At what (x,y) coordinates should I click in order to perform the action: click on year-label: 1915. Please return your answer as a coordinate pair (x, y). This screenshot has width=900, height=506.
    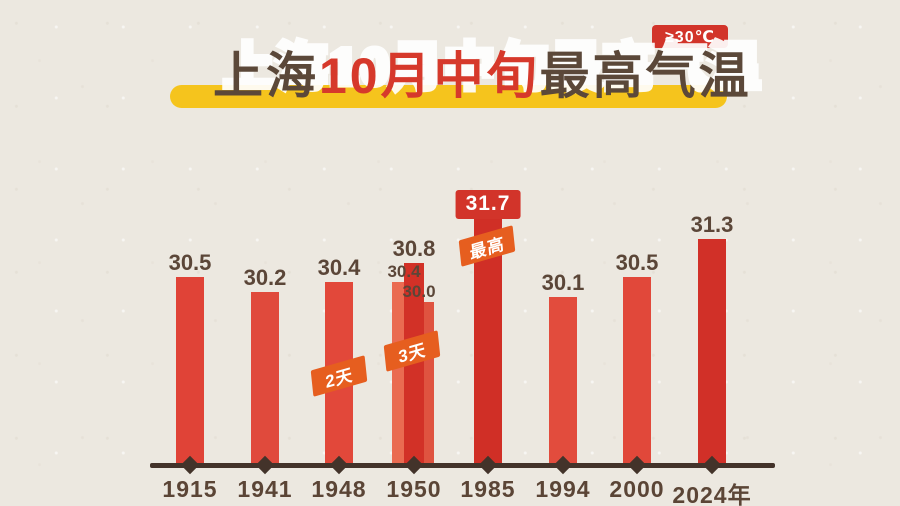
    Looking at the image, I should click on (190, 489).